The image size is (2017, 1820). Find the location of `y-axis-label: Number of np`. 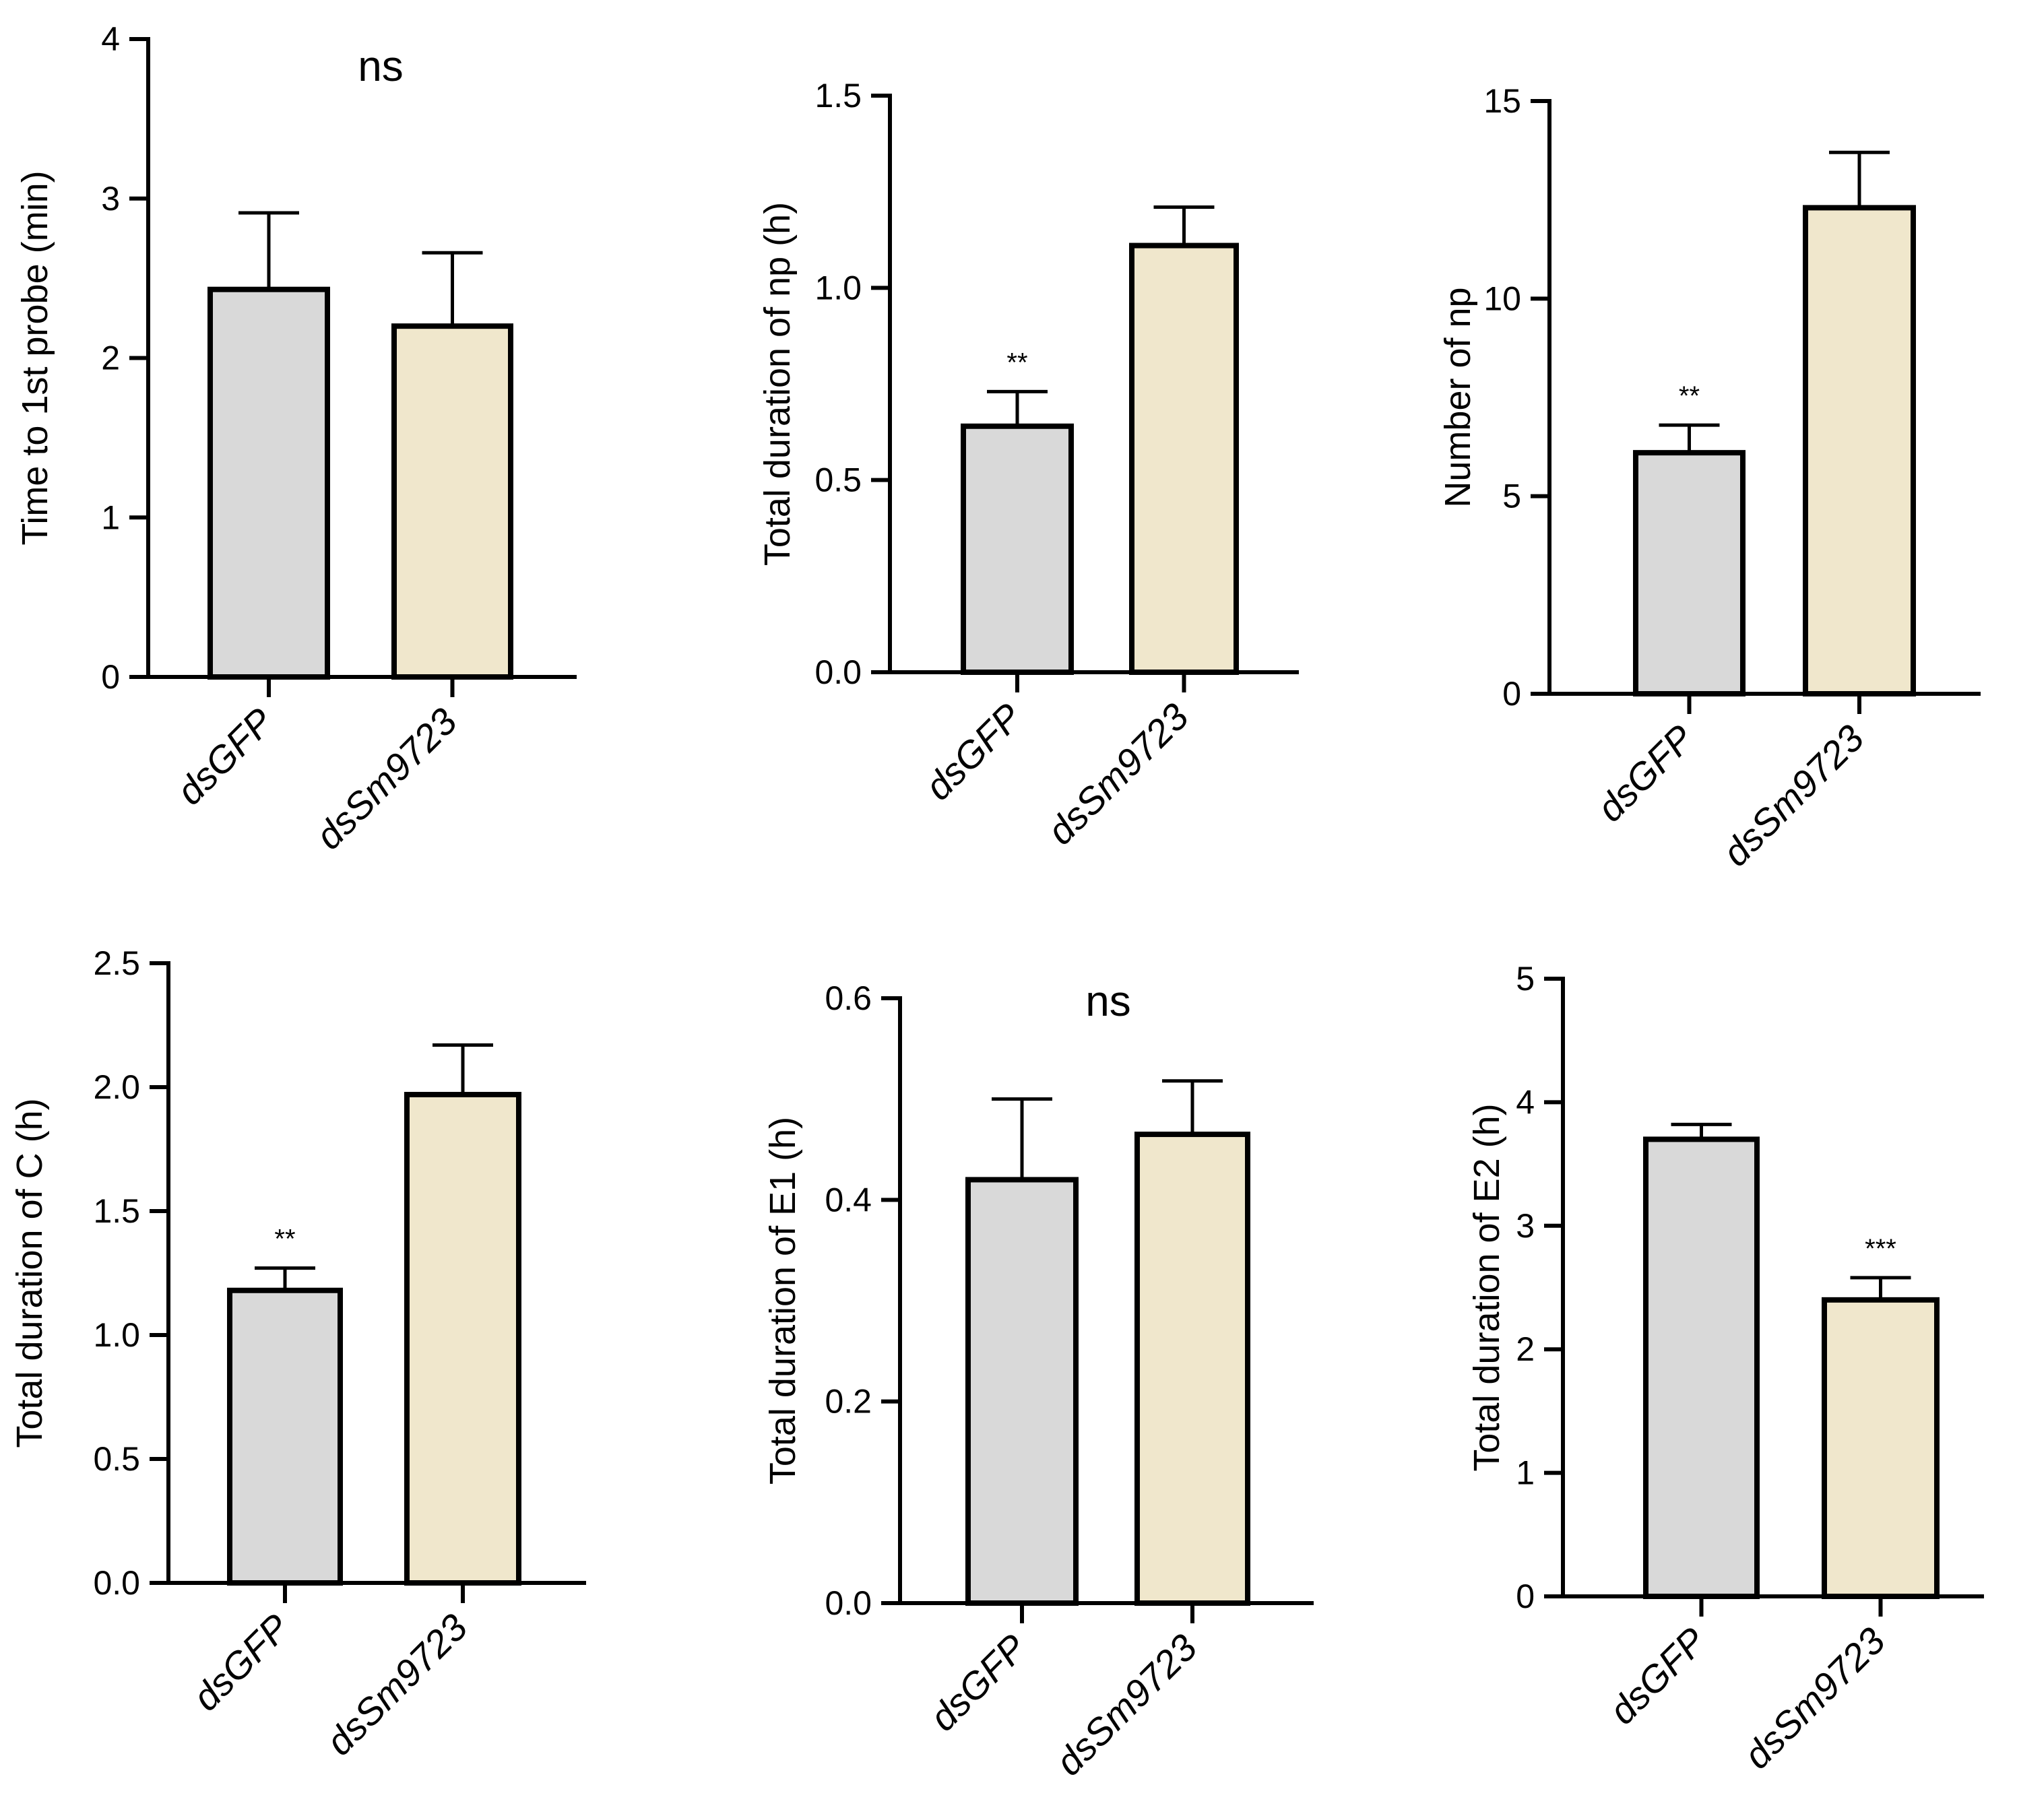

y-axis-label: Number of np is located at coordinates (1458, 397).